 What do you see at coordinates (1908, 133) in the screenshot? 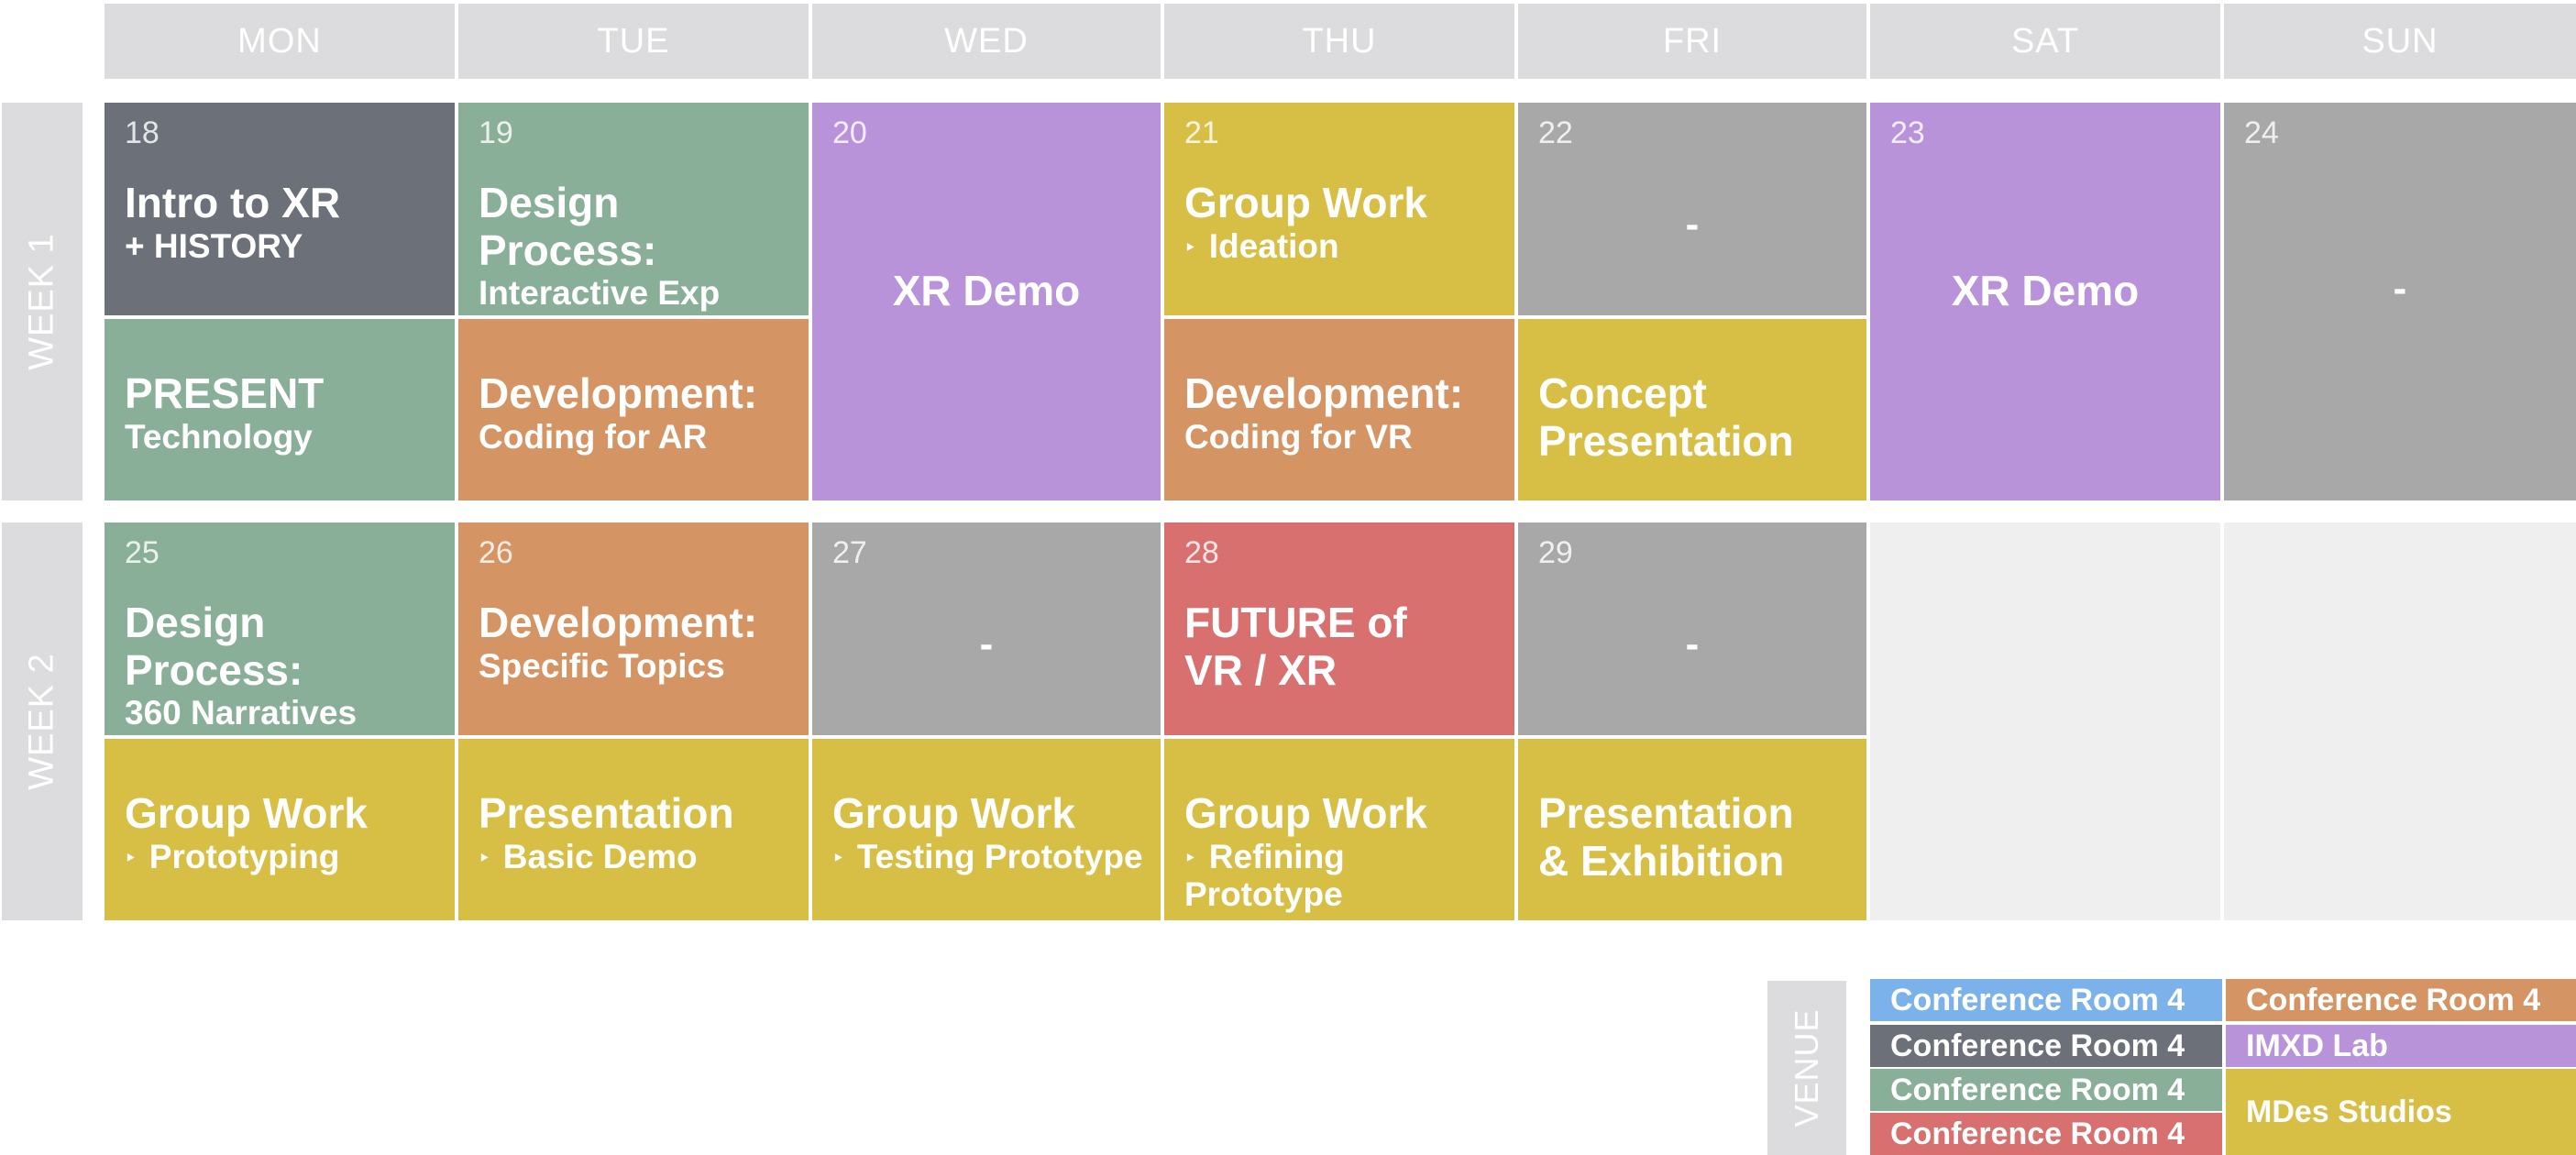
I see `date-number: 23` at bounding box center [1908, 133].